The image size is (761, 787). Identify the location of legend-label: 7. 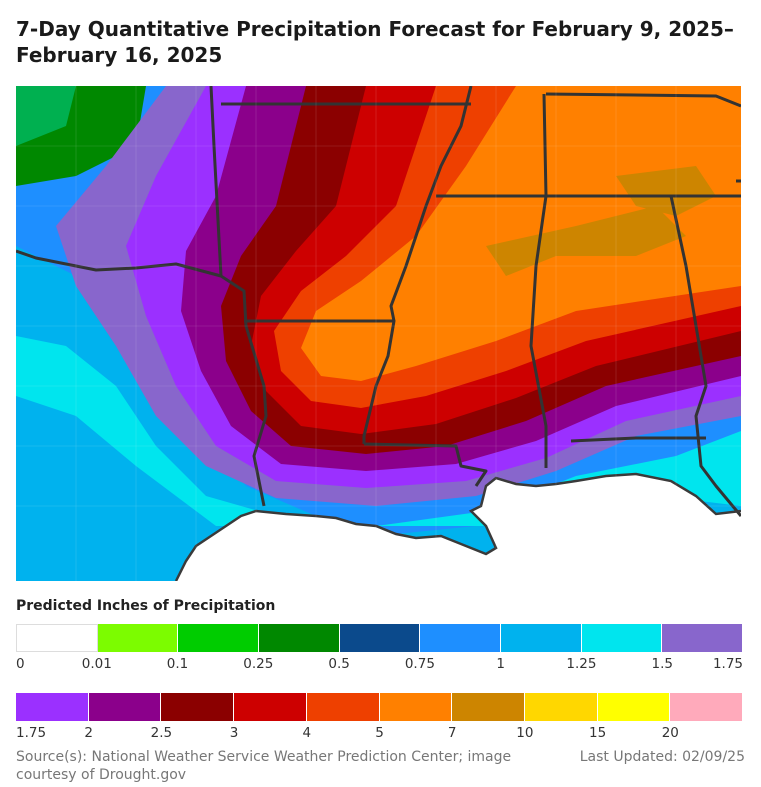
(452, 733).